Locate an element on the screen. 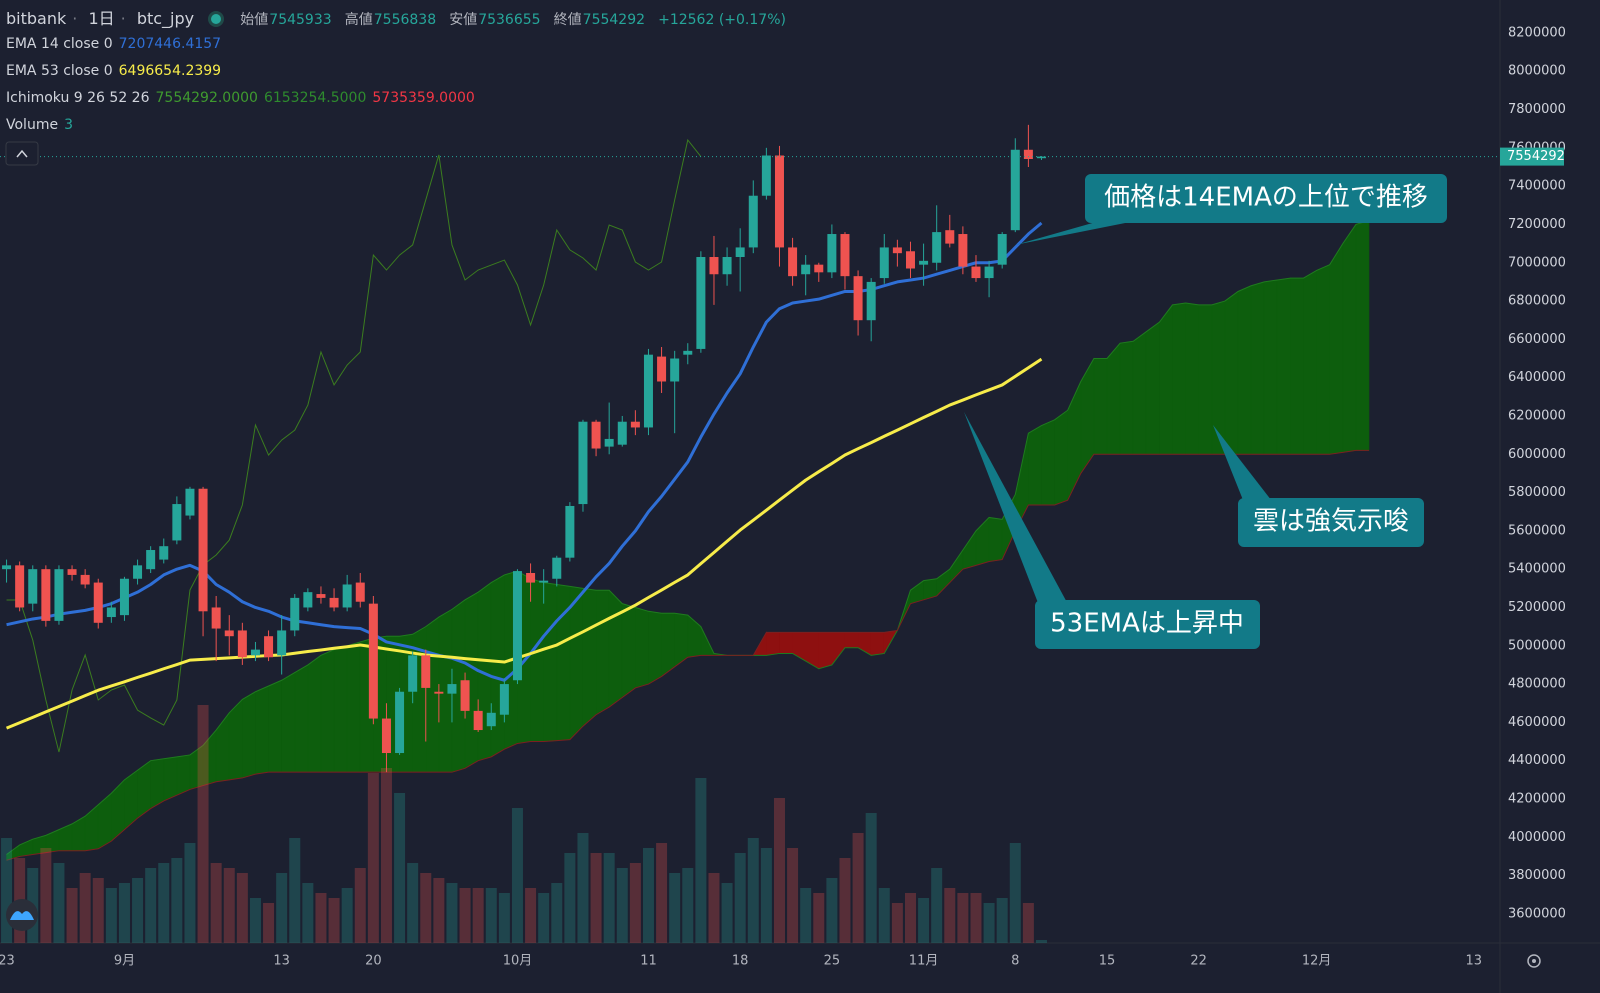 The image size is (1600, 993). y-tick-label: 6600000 is located at coordinates (1537, 339).